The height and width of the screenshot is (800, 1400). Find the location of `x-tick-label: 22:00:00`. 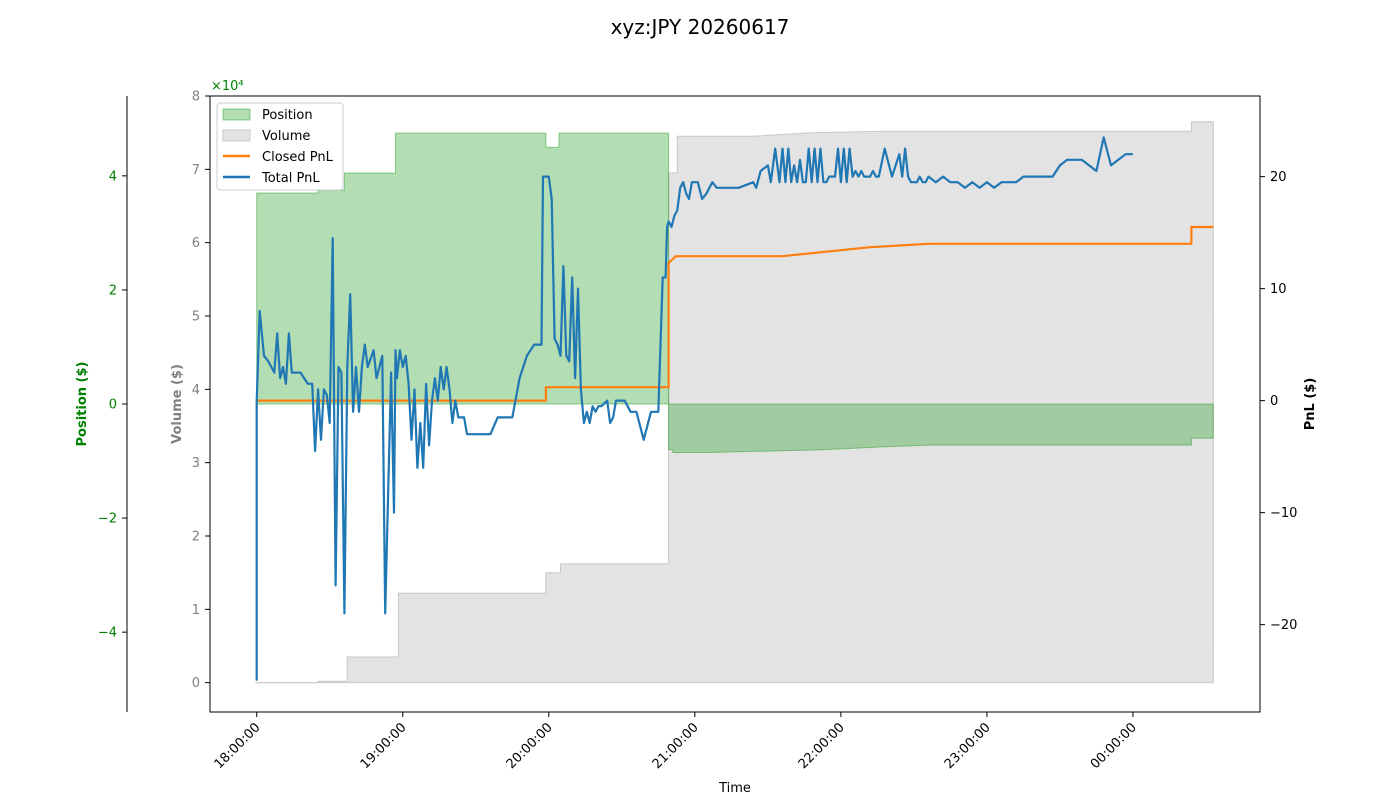

x-tick-label: 22:00:00 is located at coordinates (822, 746).